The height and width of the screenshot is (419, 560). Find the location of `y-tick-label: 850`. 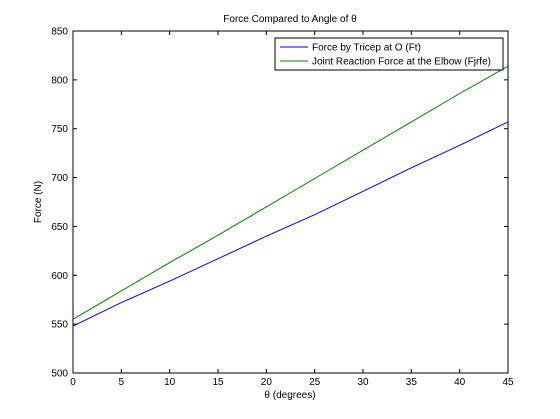

y-tick-label: 850 is located at coordinates (59, 32).